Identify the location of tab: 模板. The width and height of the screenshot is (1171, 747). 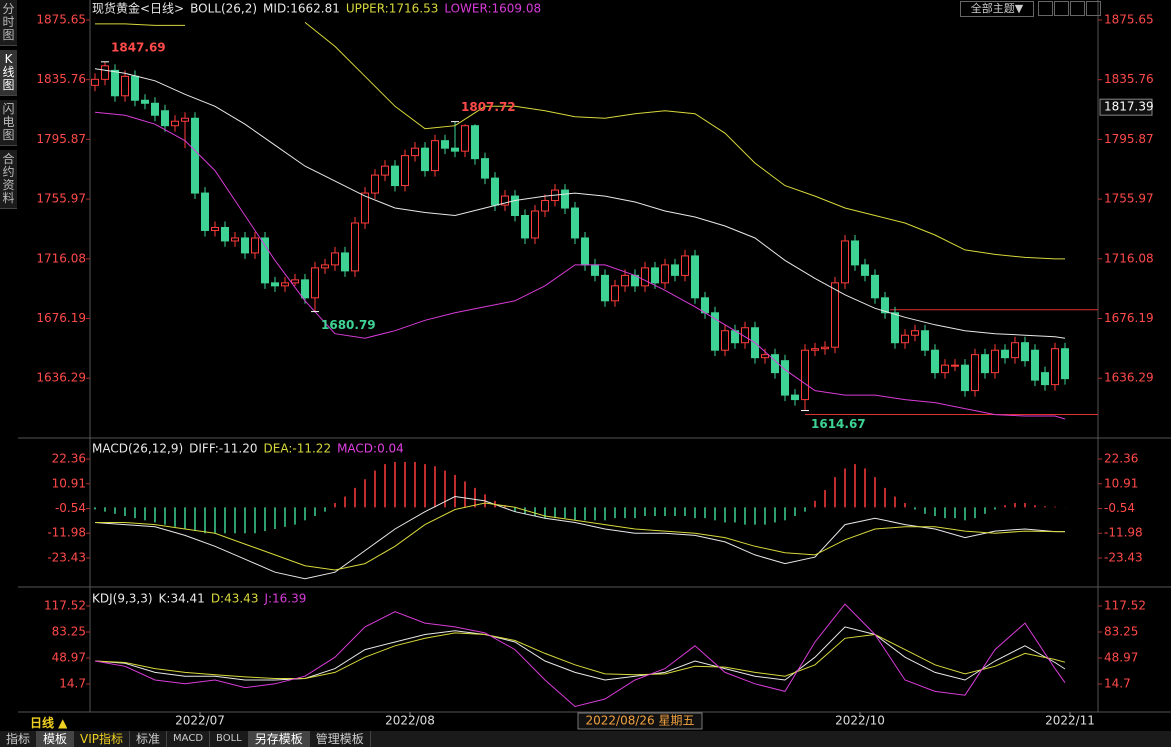
(56, 739).